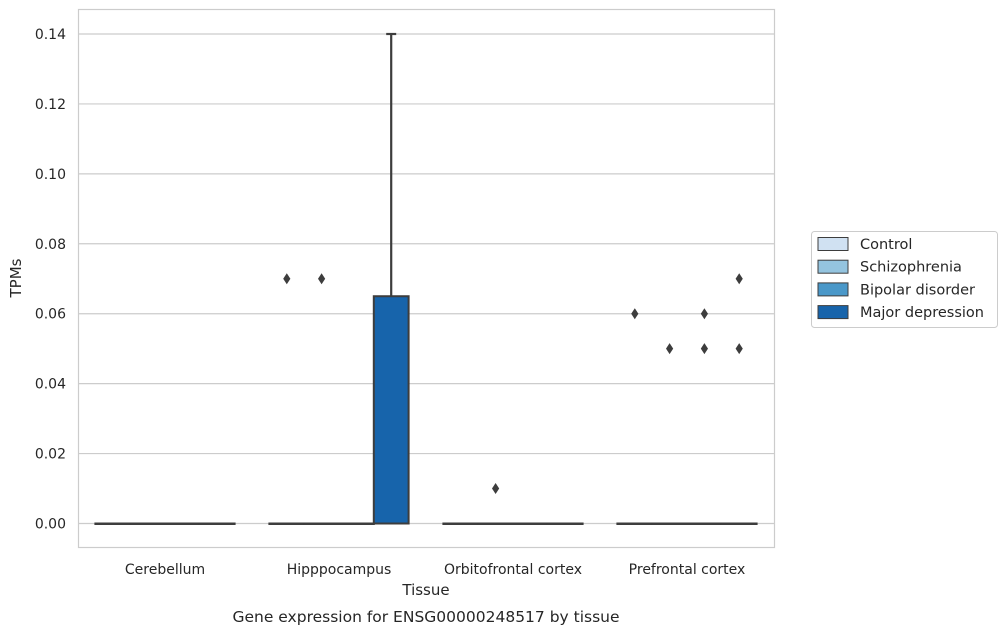 This screenshot has width=1007, height=634. Describe the element at coordinates (16, 278) in the screenshot. I see `y-axis-title: TPMs` at that location.